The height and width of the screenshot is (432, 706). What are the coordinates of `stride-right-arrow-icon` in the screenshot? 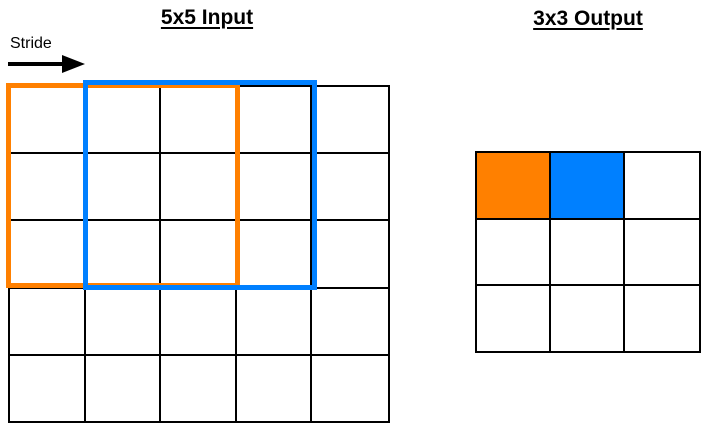 It's located at (46, 64).